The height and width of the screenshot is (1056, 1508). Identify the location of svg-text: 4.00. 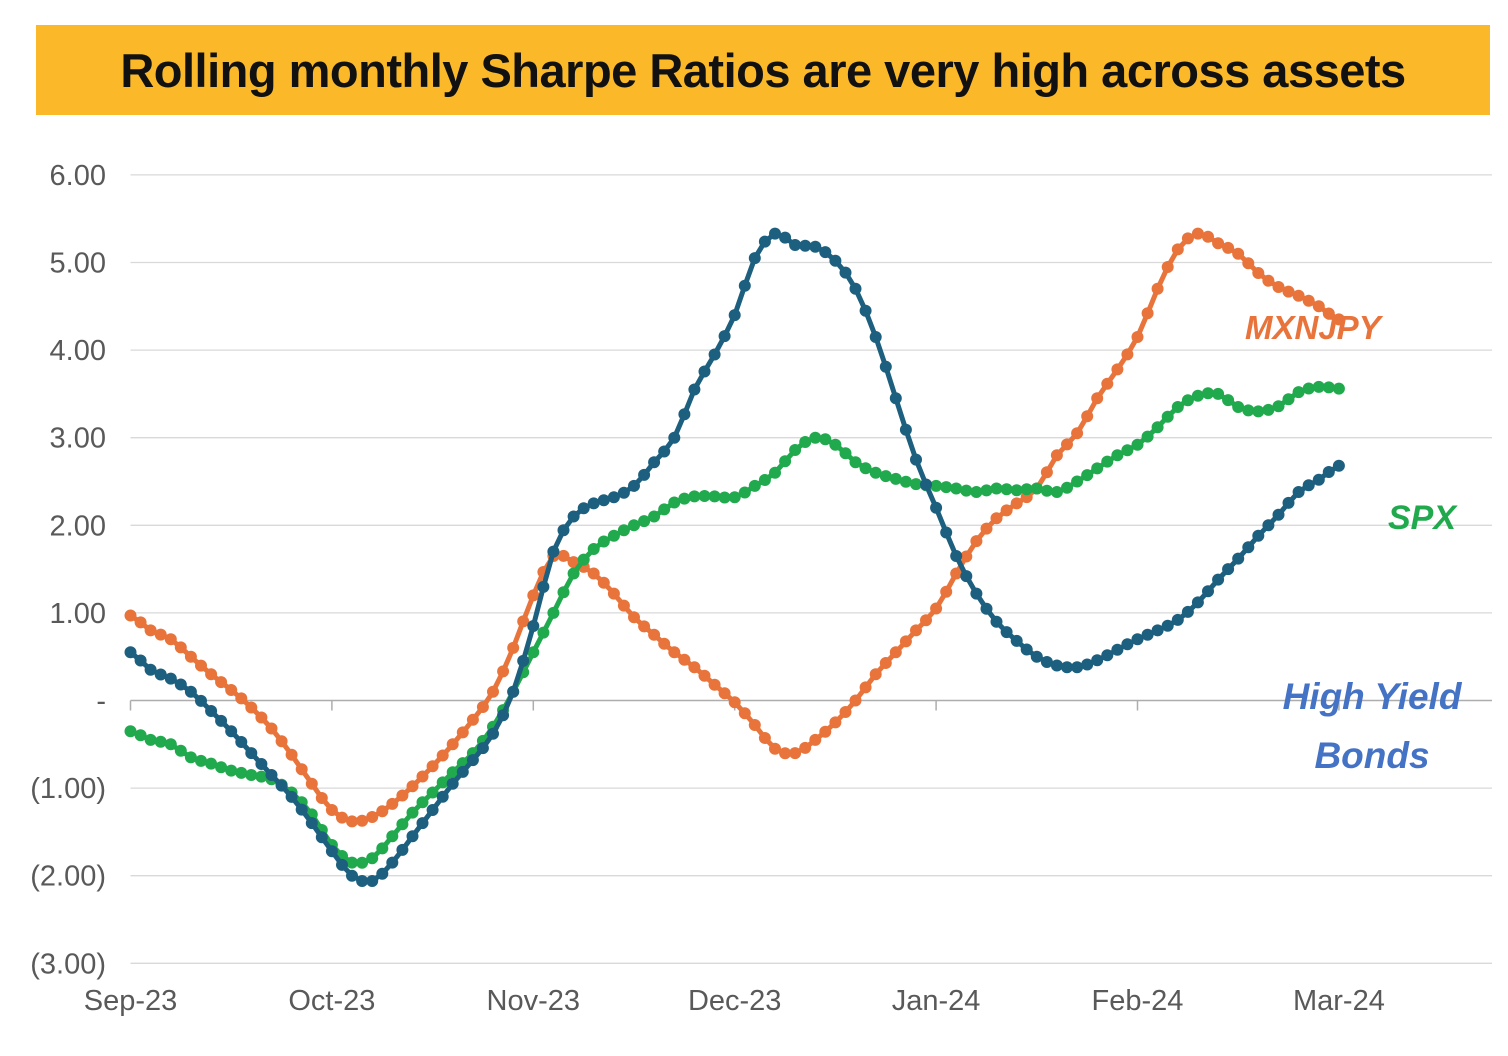
(78, 351).